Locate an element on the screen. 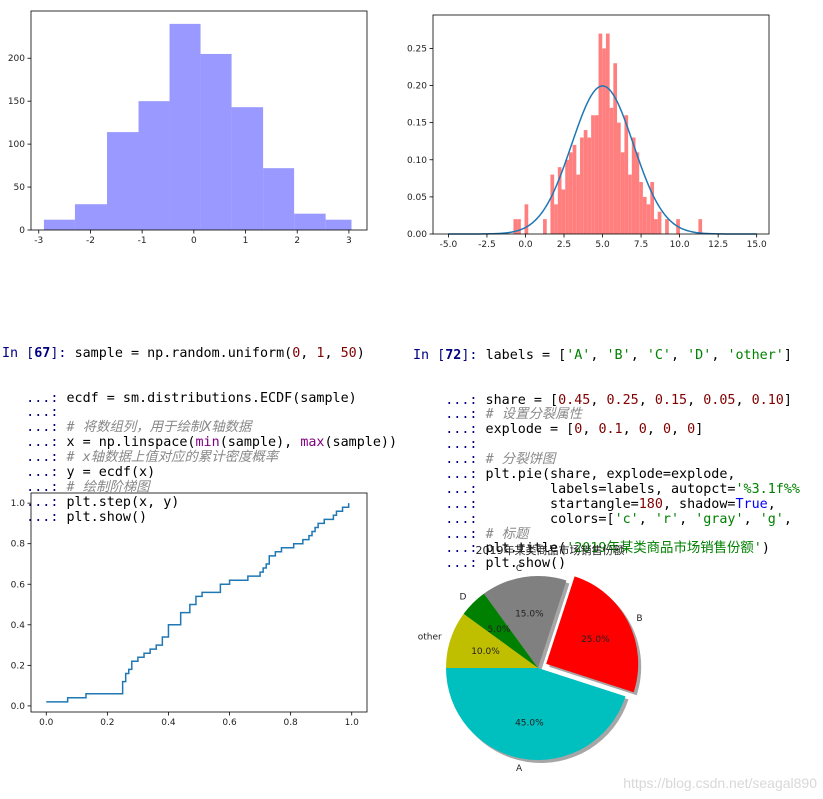  pie-slice-a is located at coordinates (536, 714).